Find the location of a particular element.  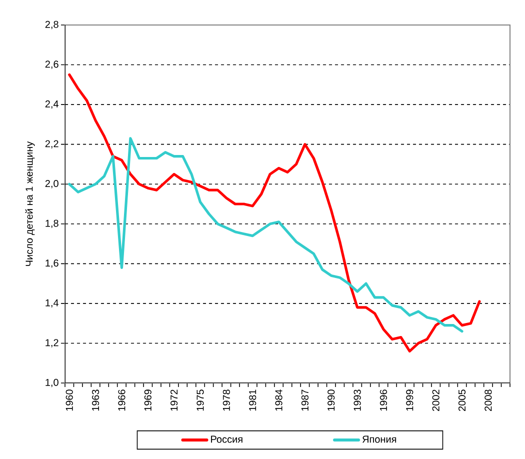

x-tick-label: 1999 is located at coordinates (410, 400).